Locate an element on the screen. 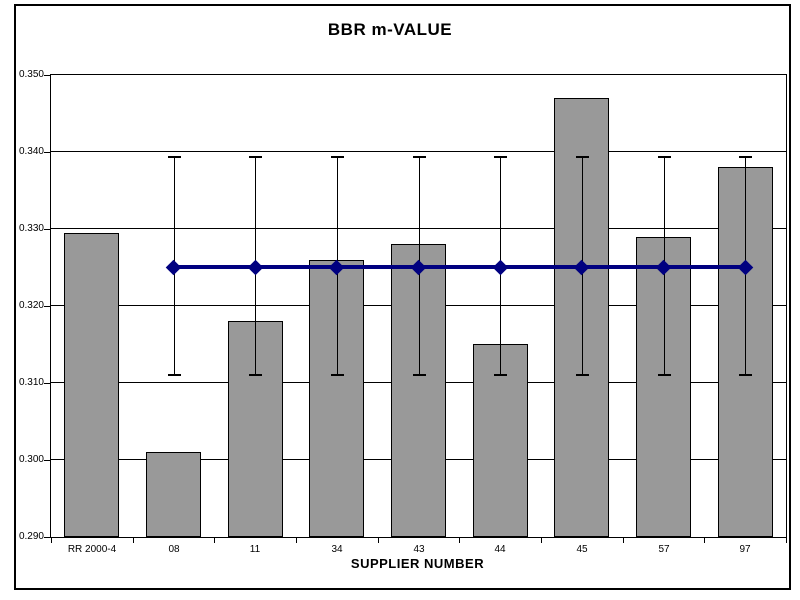 The height and width of the screenshot is (600, 800). x-axis-category-label: 11 is located at coordinates (255, 549).